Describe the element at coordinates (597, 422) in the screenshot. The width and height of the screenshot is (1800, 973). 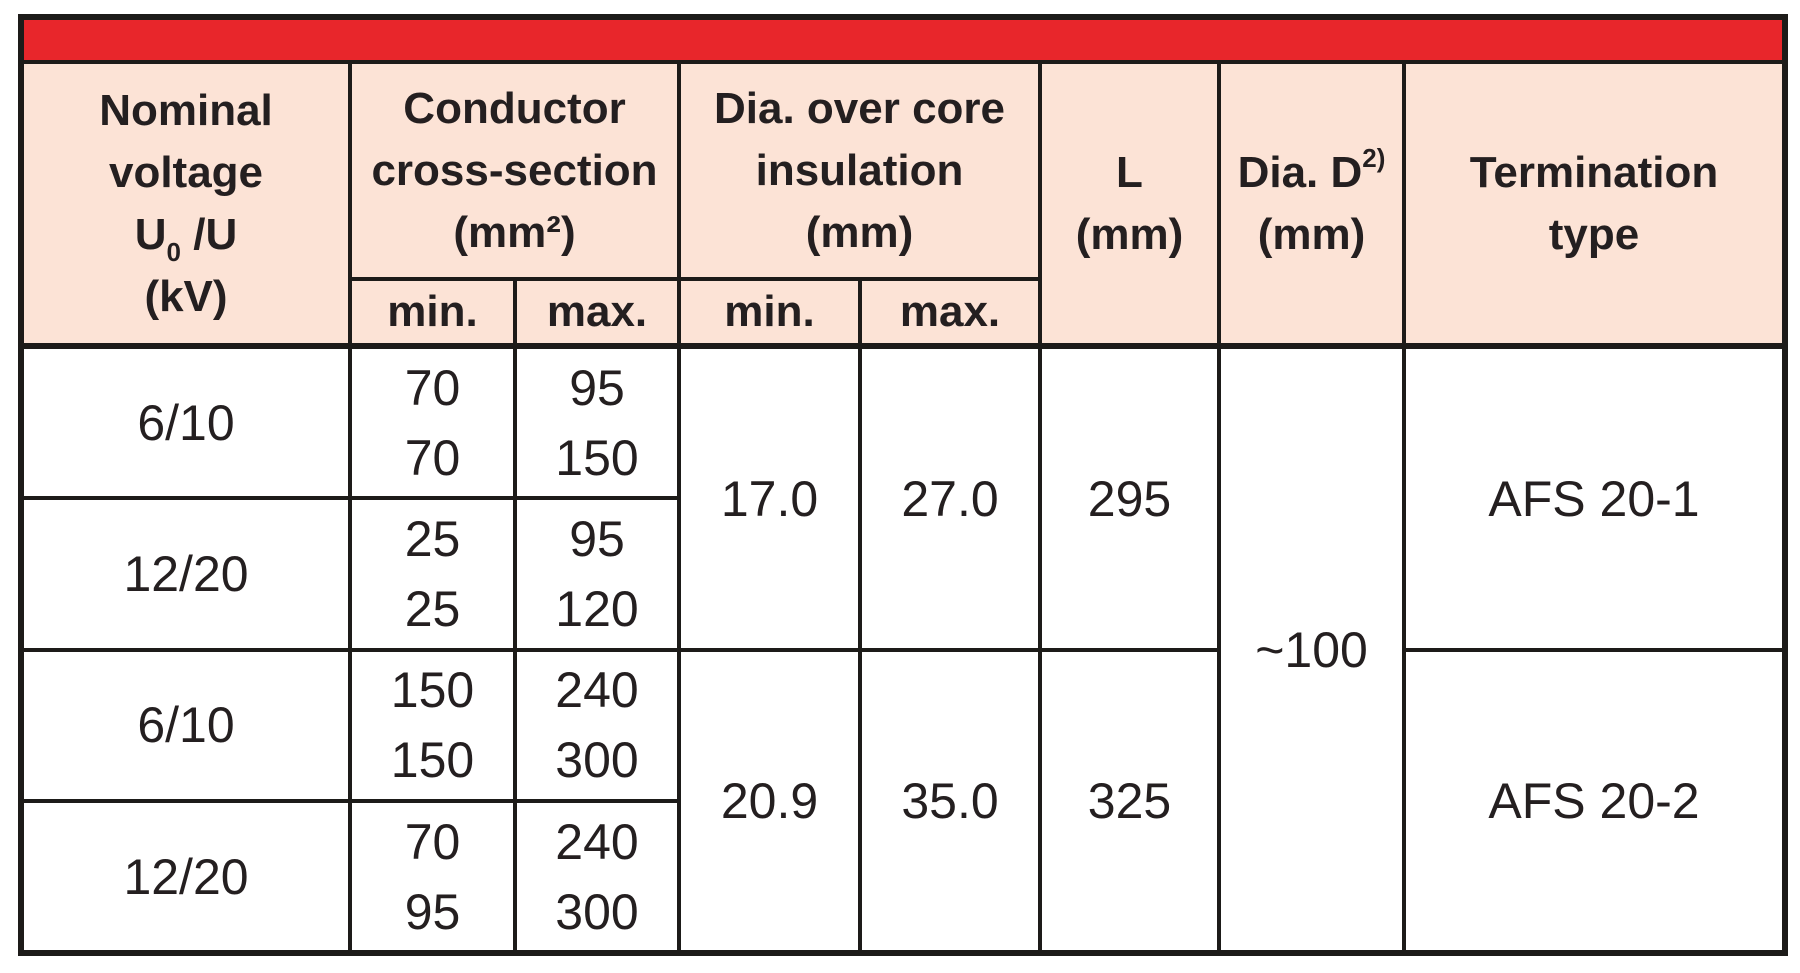
I see `cell-conductor-max: 95 150` at that location.